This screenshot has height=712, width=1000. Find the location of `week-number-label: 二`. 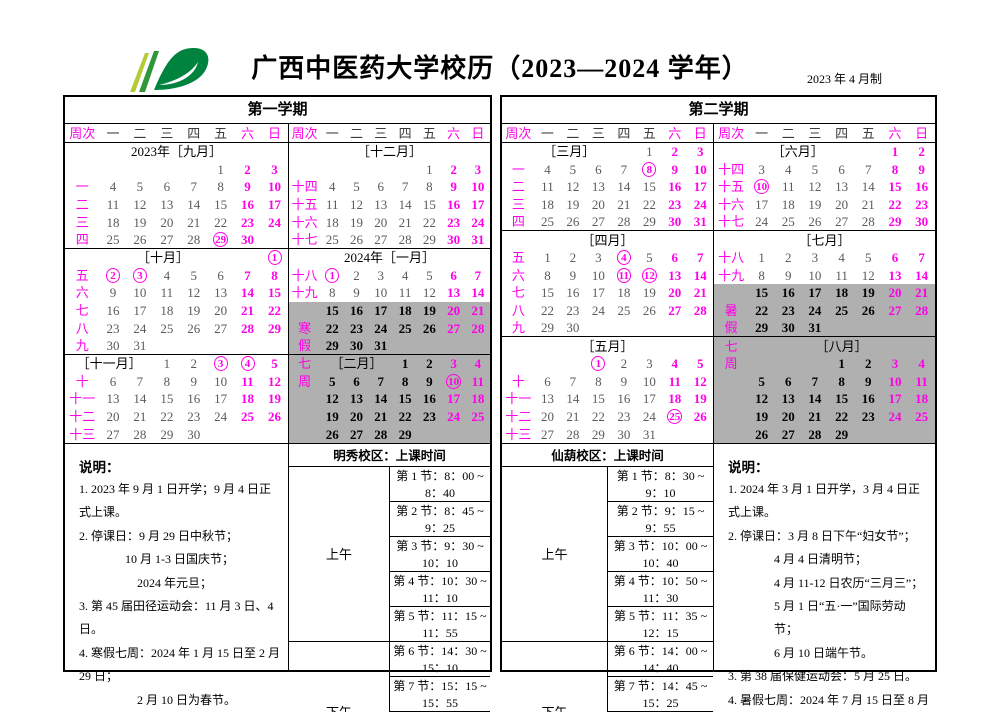

week-number-label: 二 is located at coordinates (82, 204).